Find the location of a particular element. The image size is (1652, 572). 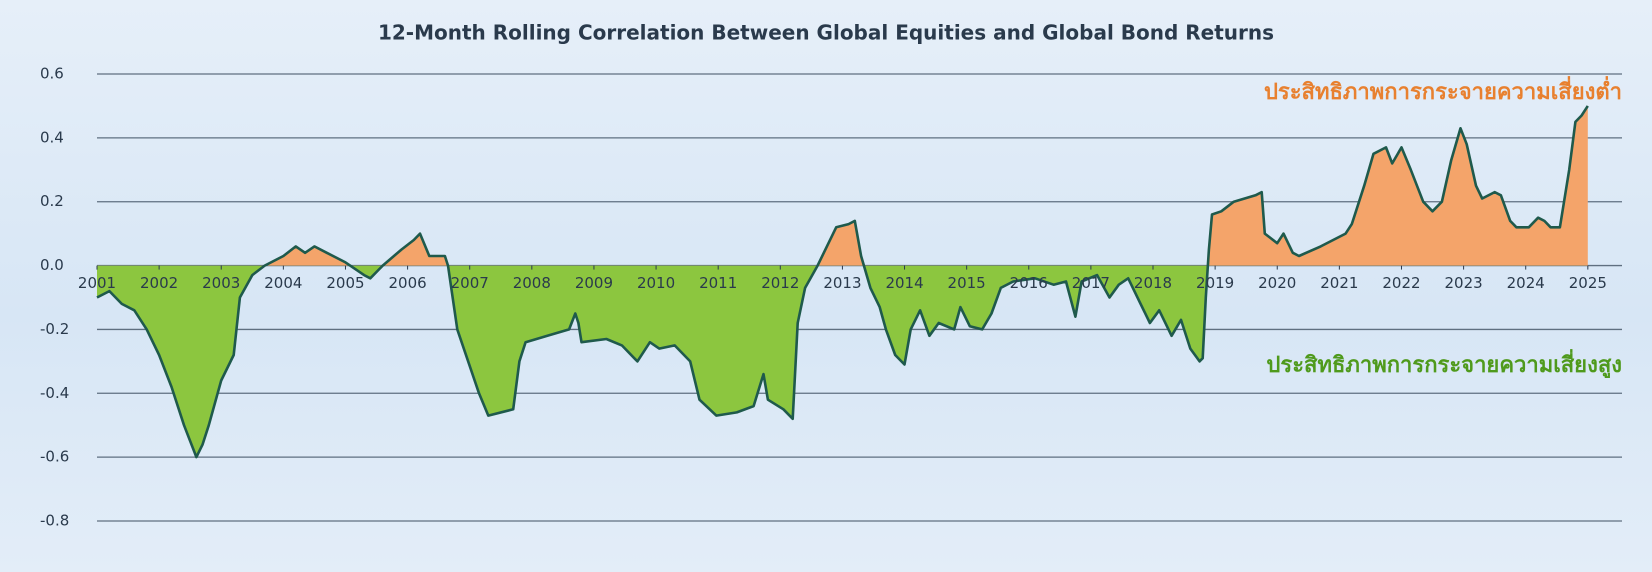

x-tick-label: 2003 is located at coordinates (221, 283).